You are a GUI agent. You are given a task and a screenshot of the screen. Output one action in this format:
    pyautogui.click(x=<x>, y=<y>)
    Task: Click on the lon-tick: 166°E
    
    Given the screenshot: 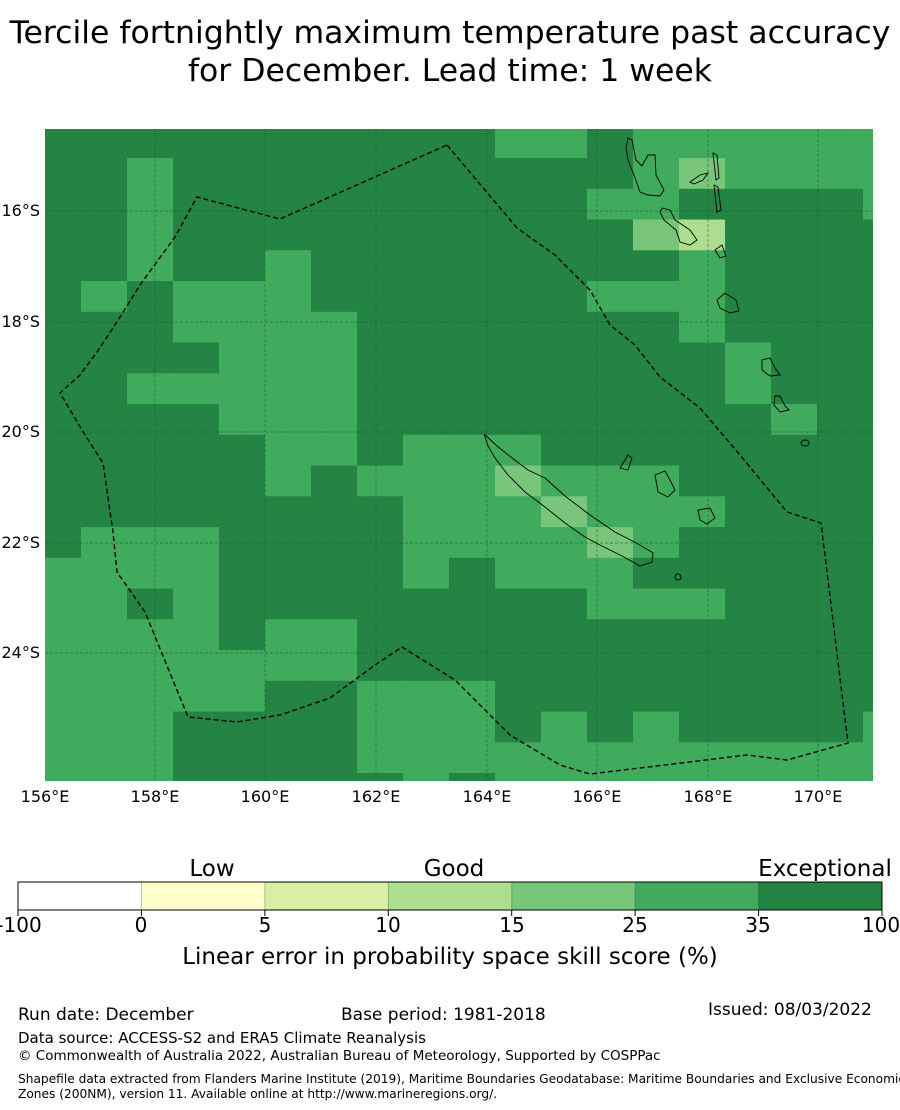 What is the action you would take?
    pyautogui.click(x=597, y=796)
    